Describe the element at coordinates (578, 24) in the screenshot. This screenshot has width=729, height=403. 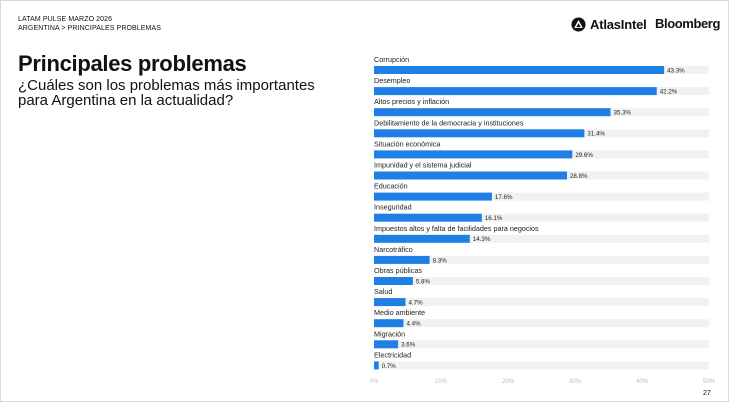
I see `atlasintel-mark-icon` at that location.